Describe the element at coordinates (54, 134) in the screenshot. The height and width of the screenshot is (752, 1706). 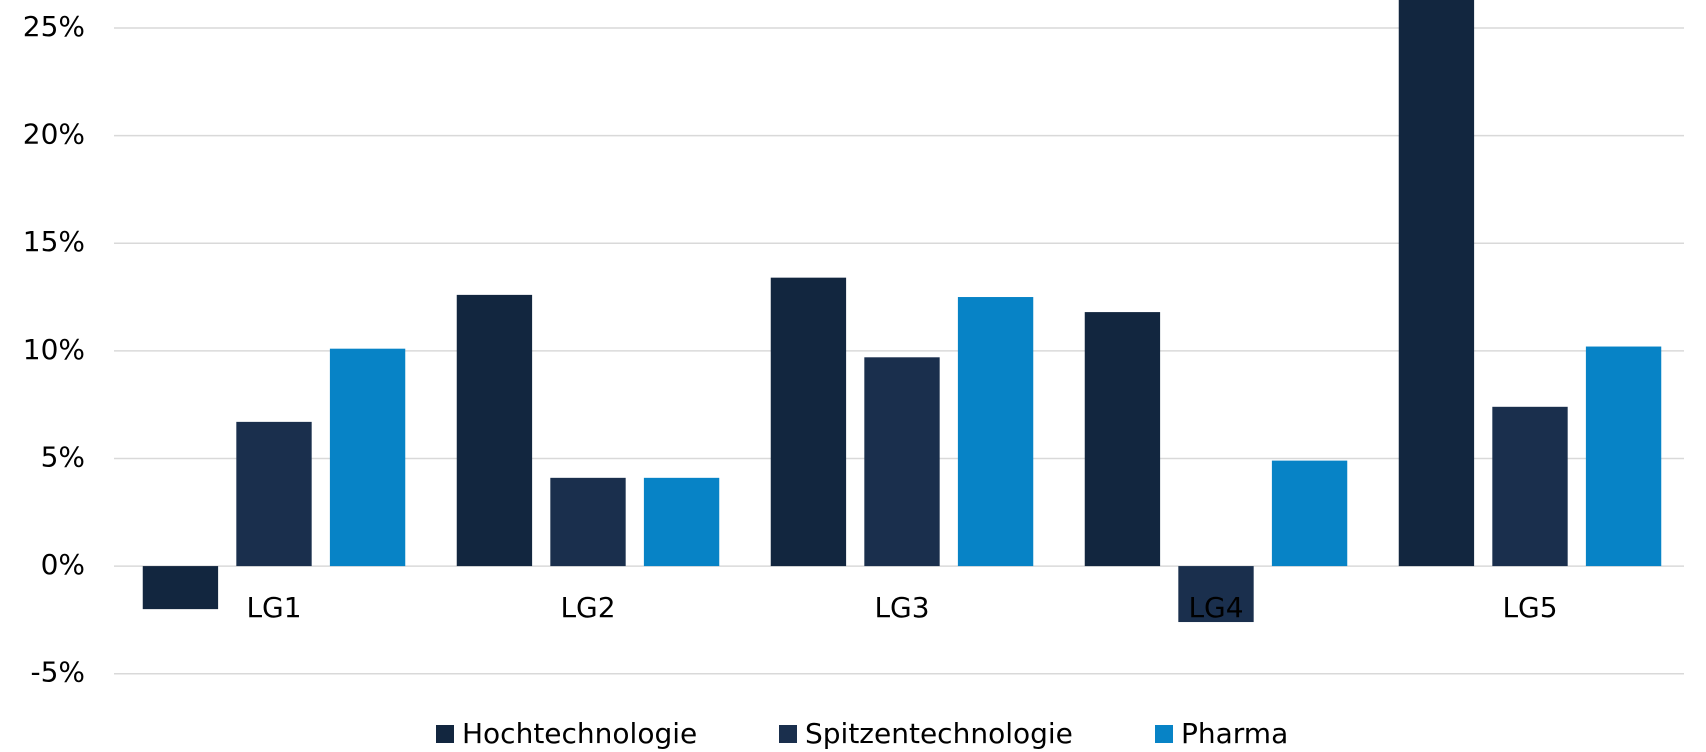
I see `y-tick-label: 20%` at that location.